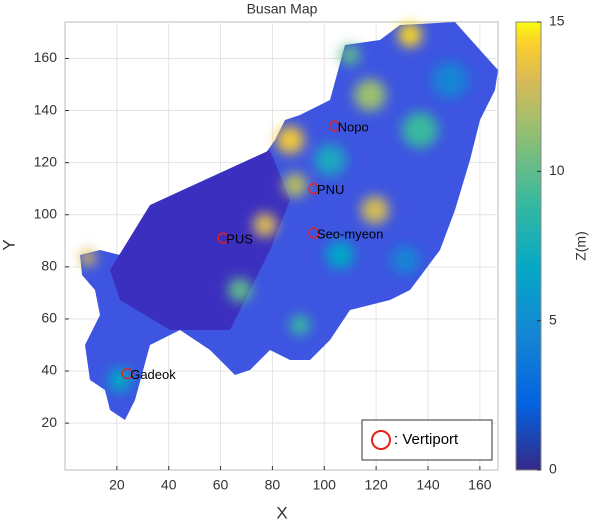  Describe the element at coordinates (281, 512) in the screenshot. I see `x-axis-label: X` at that location.